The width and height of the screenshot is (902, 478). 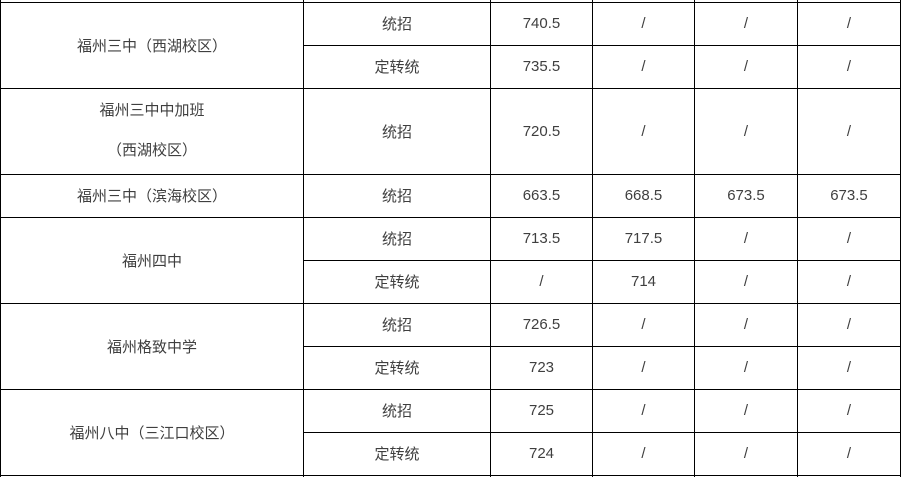 I want to click on score-cell: 668.5, so click(x=643, y=195).